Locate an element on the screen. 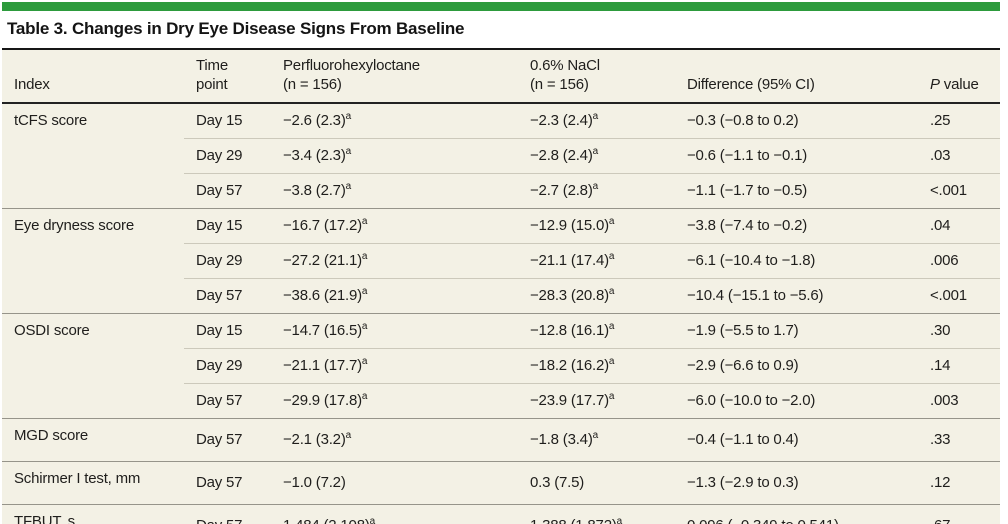 This screenshot has height=524, width=1008. difference-cell: −0.4 (−1.1 to 0.4) is located at coordinates (796, 440).